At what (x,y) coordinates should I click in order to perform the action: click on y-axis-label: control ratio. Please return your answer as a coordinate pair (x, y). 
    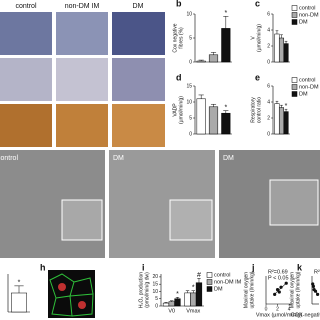
    Looking at the image, I should click on (259, 110).